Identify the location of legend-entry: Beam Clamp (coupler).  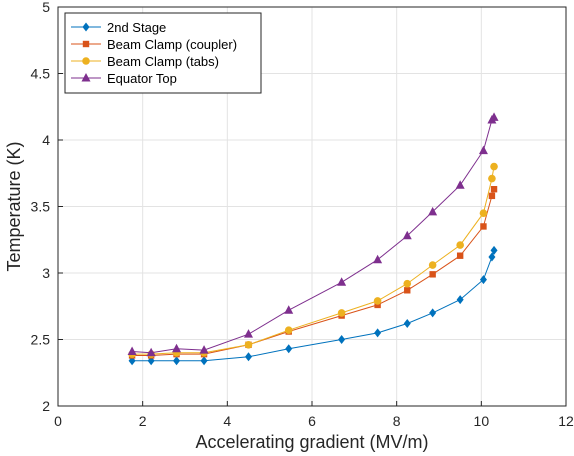
(154, 44).